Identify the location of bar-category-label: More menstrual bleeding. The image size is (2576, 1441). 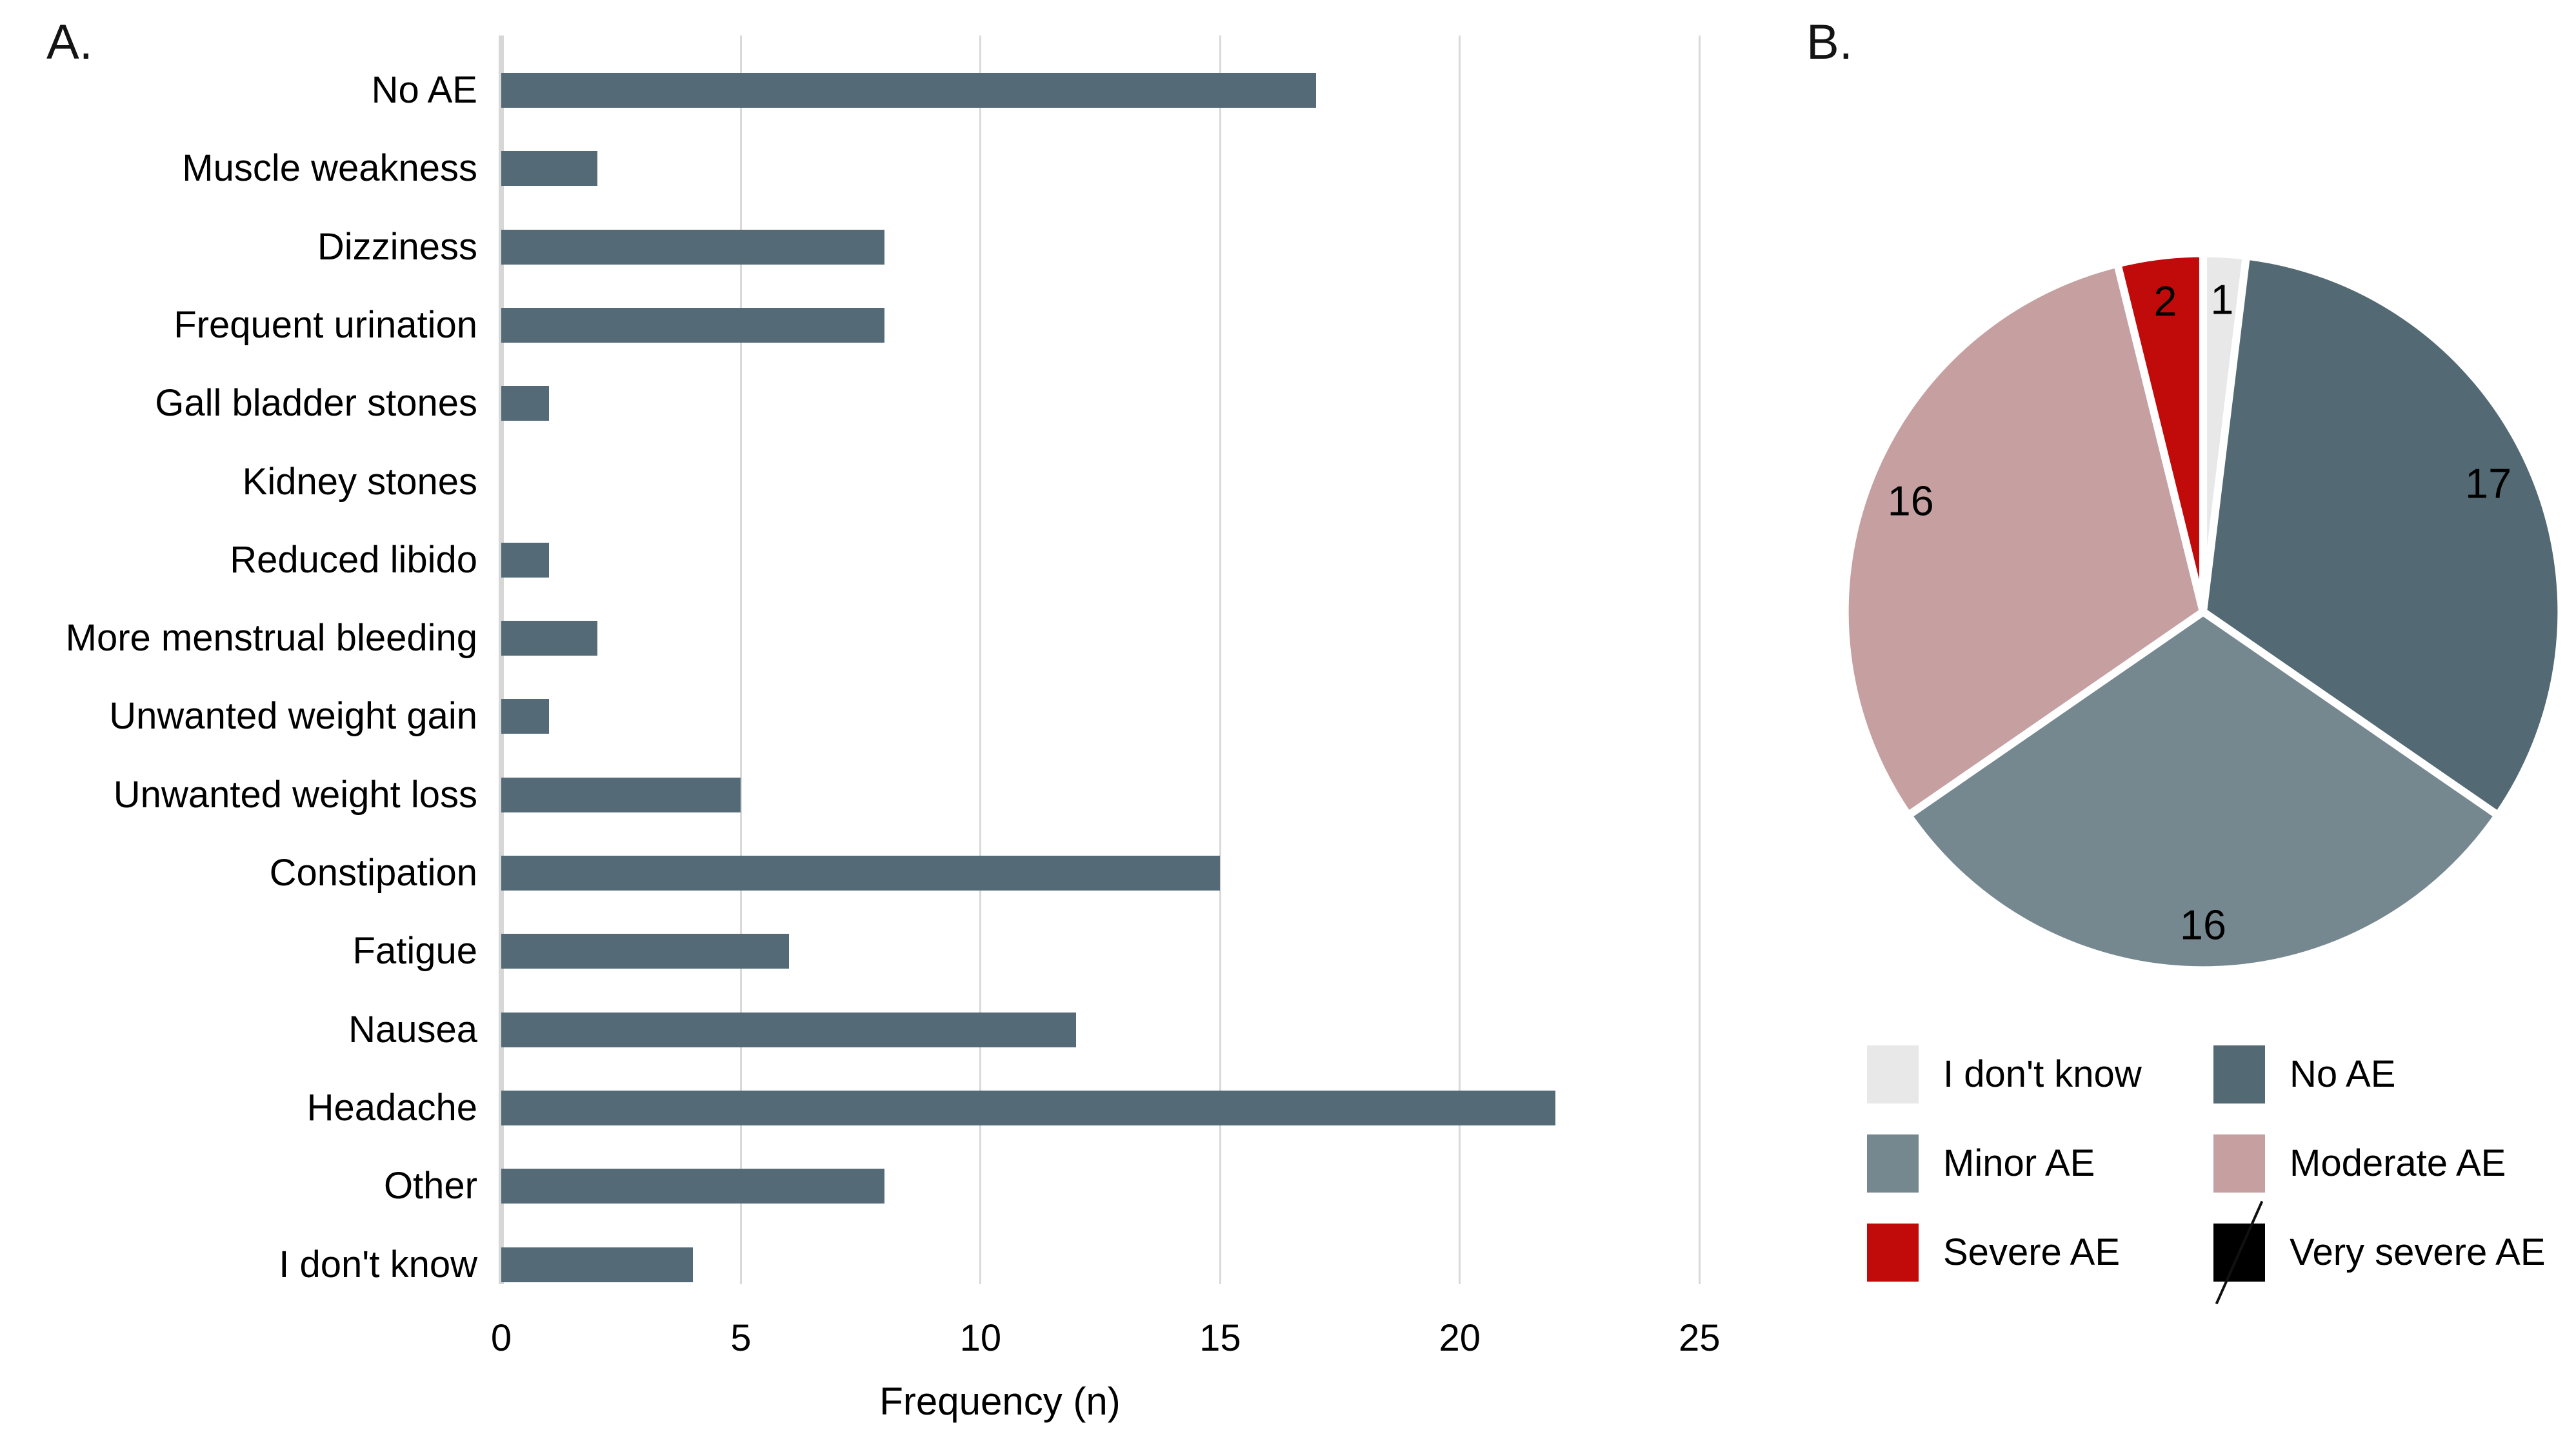
(271, 638).